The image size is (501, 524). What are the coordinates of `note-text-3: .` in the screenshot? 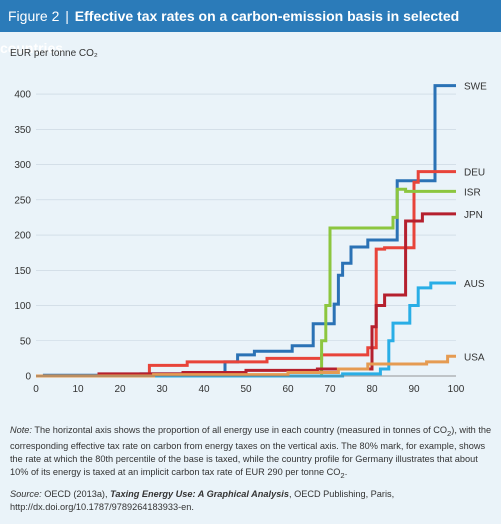 It's located at (346, 471).